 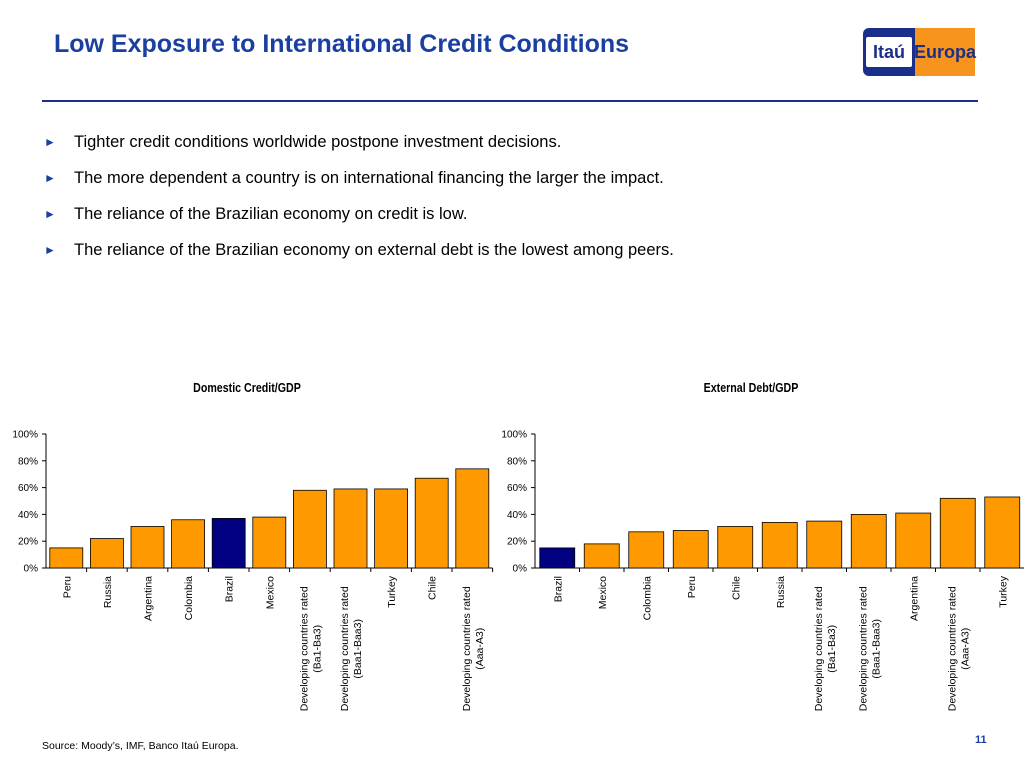 I want to click on x-tick-label: Brazil, so click(x=558, y=589).